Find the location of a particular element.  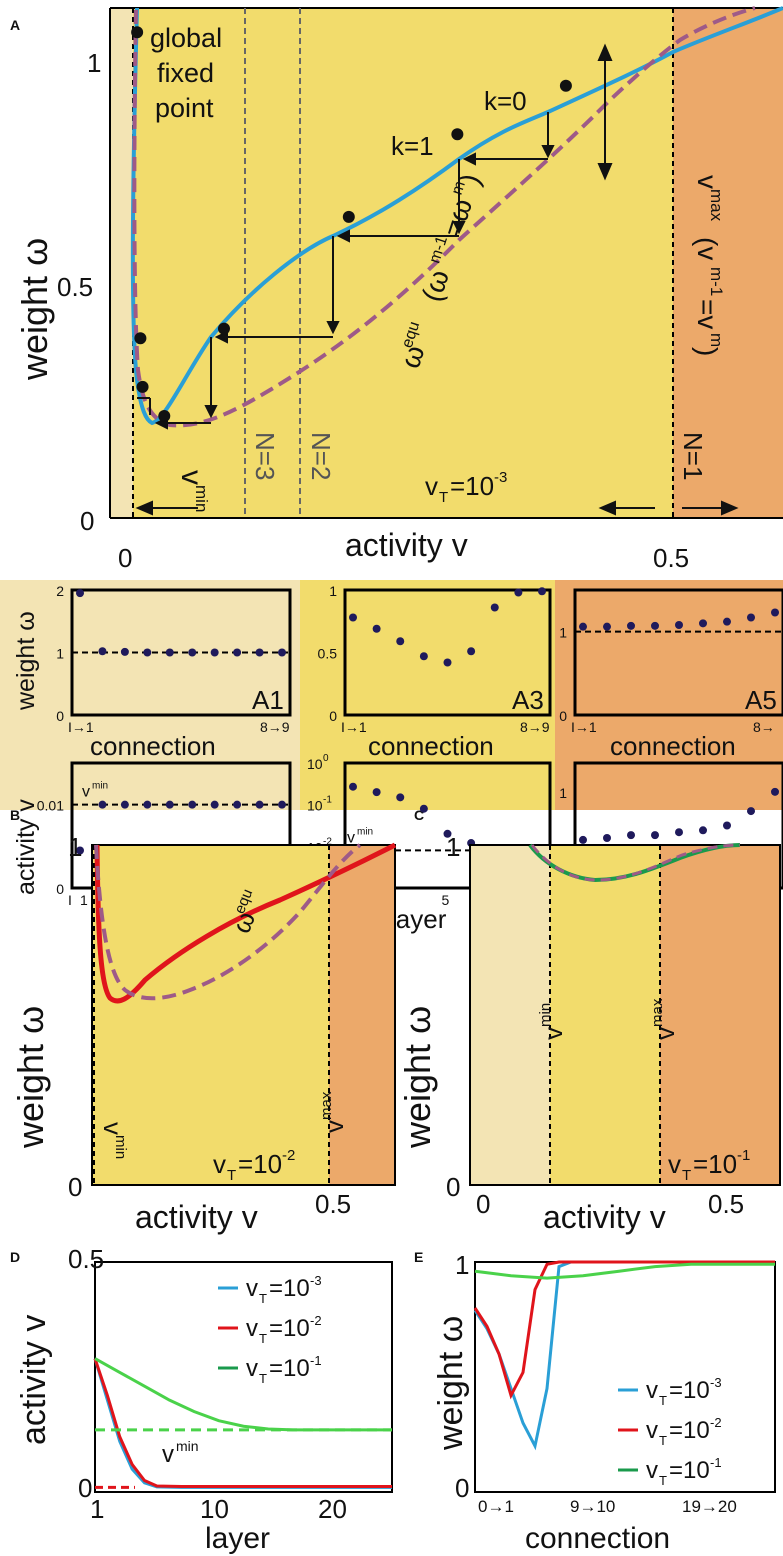

e-legend-v: v is located at coordinates (652, 1430).